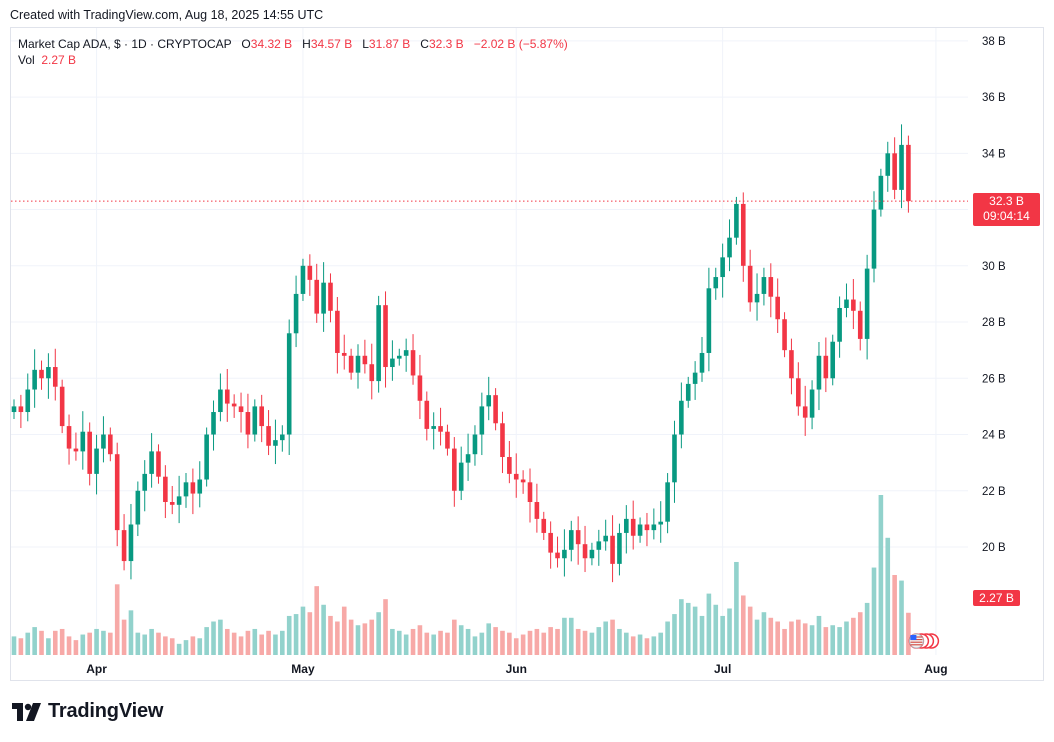 Image resolution: width=1054 pixels, height=742 pixels. What do you see at coordinates (994, 98) in the screenshot?
I see `y-tick-label: 36 B` at bounding box center [994, 98].